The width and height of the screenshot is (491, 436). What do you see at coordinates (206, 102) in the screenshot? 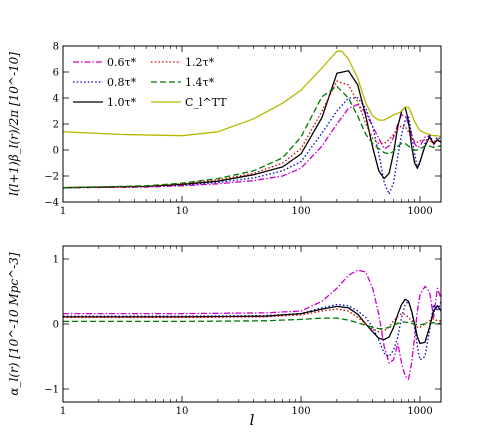
I see `legend-label: C_l^TT` at bounding box center [206, 102].